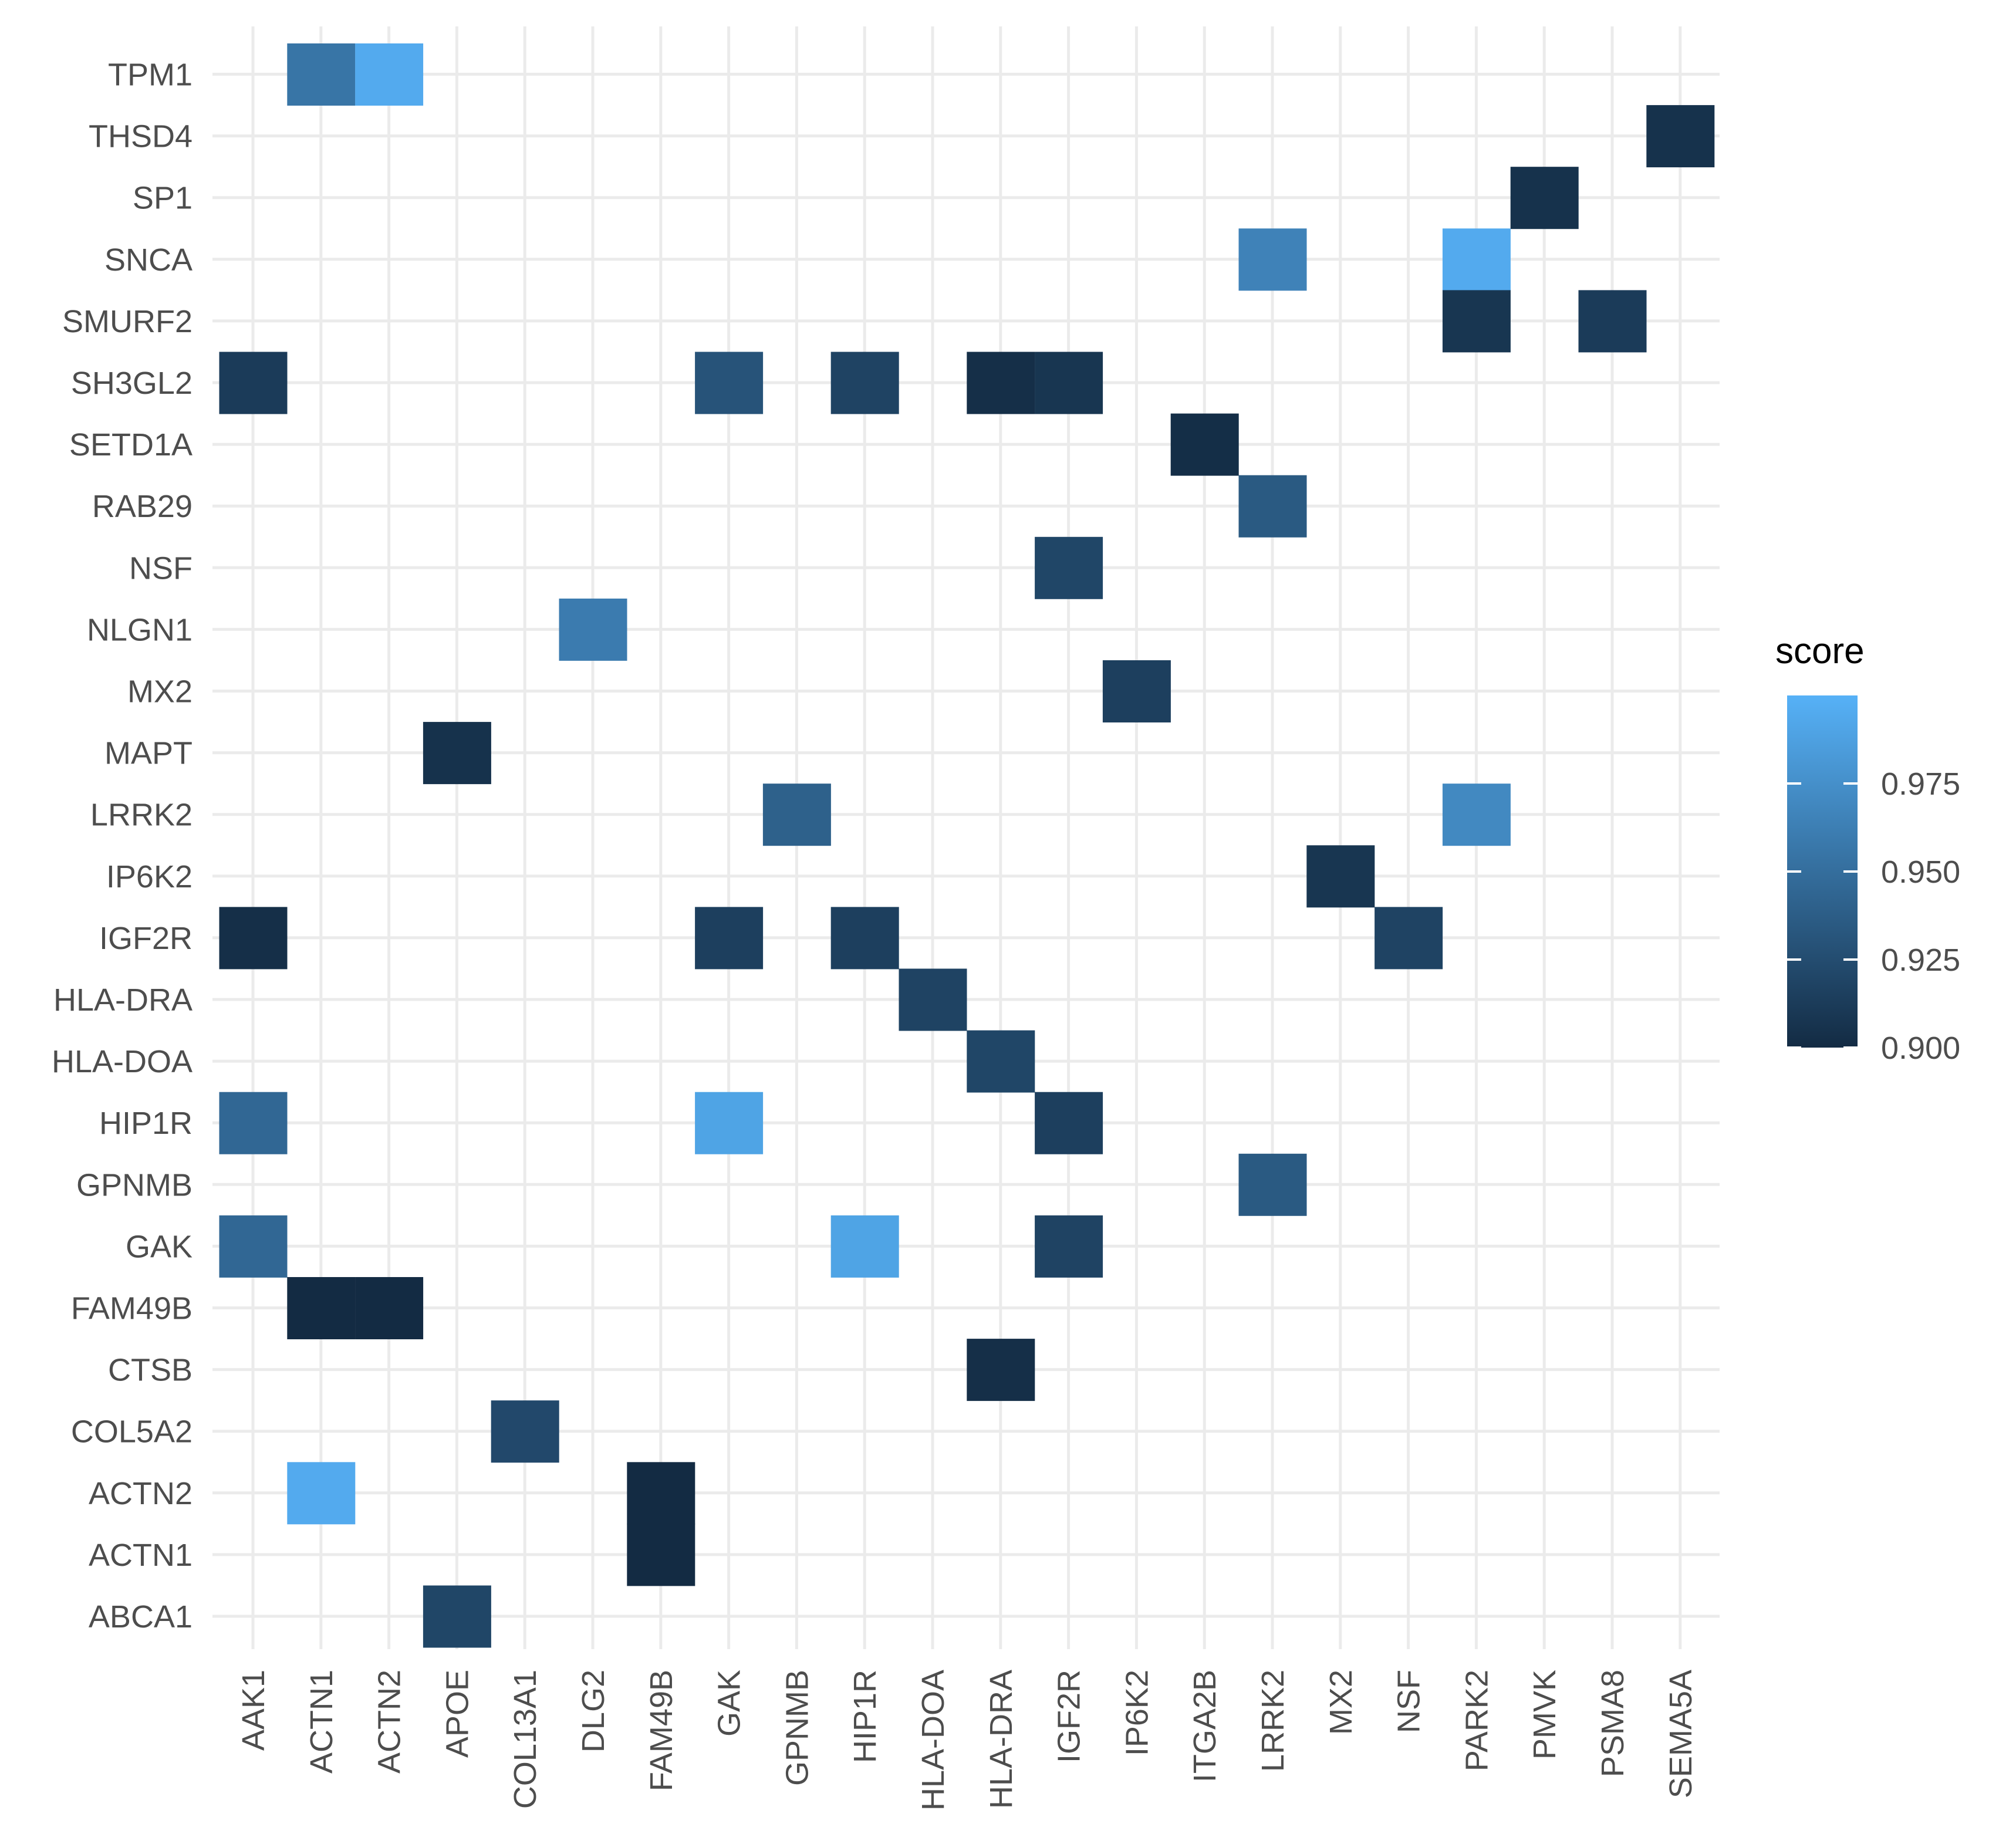 The height and width of the screenshot is (1844, 2016). Describe the element at coordinates (1920, 1048) in the screenshot. I see `legend-tick-label: 0.900` at that location.